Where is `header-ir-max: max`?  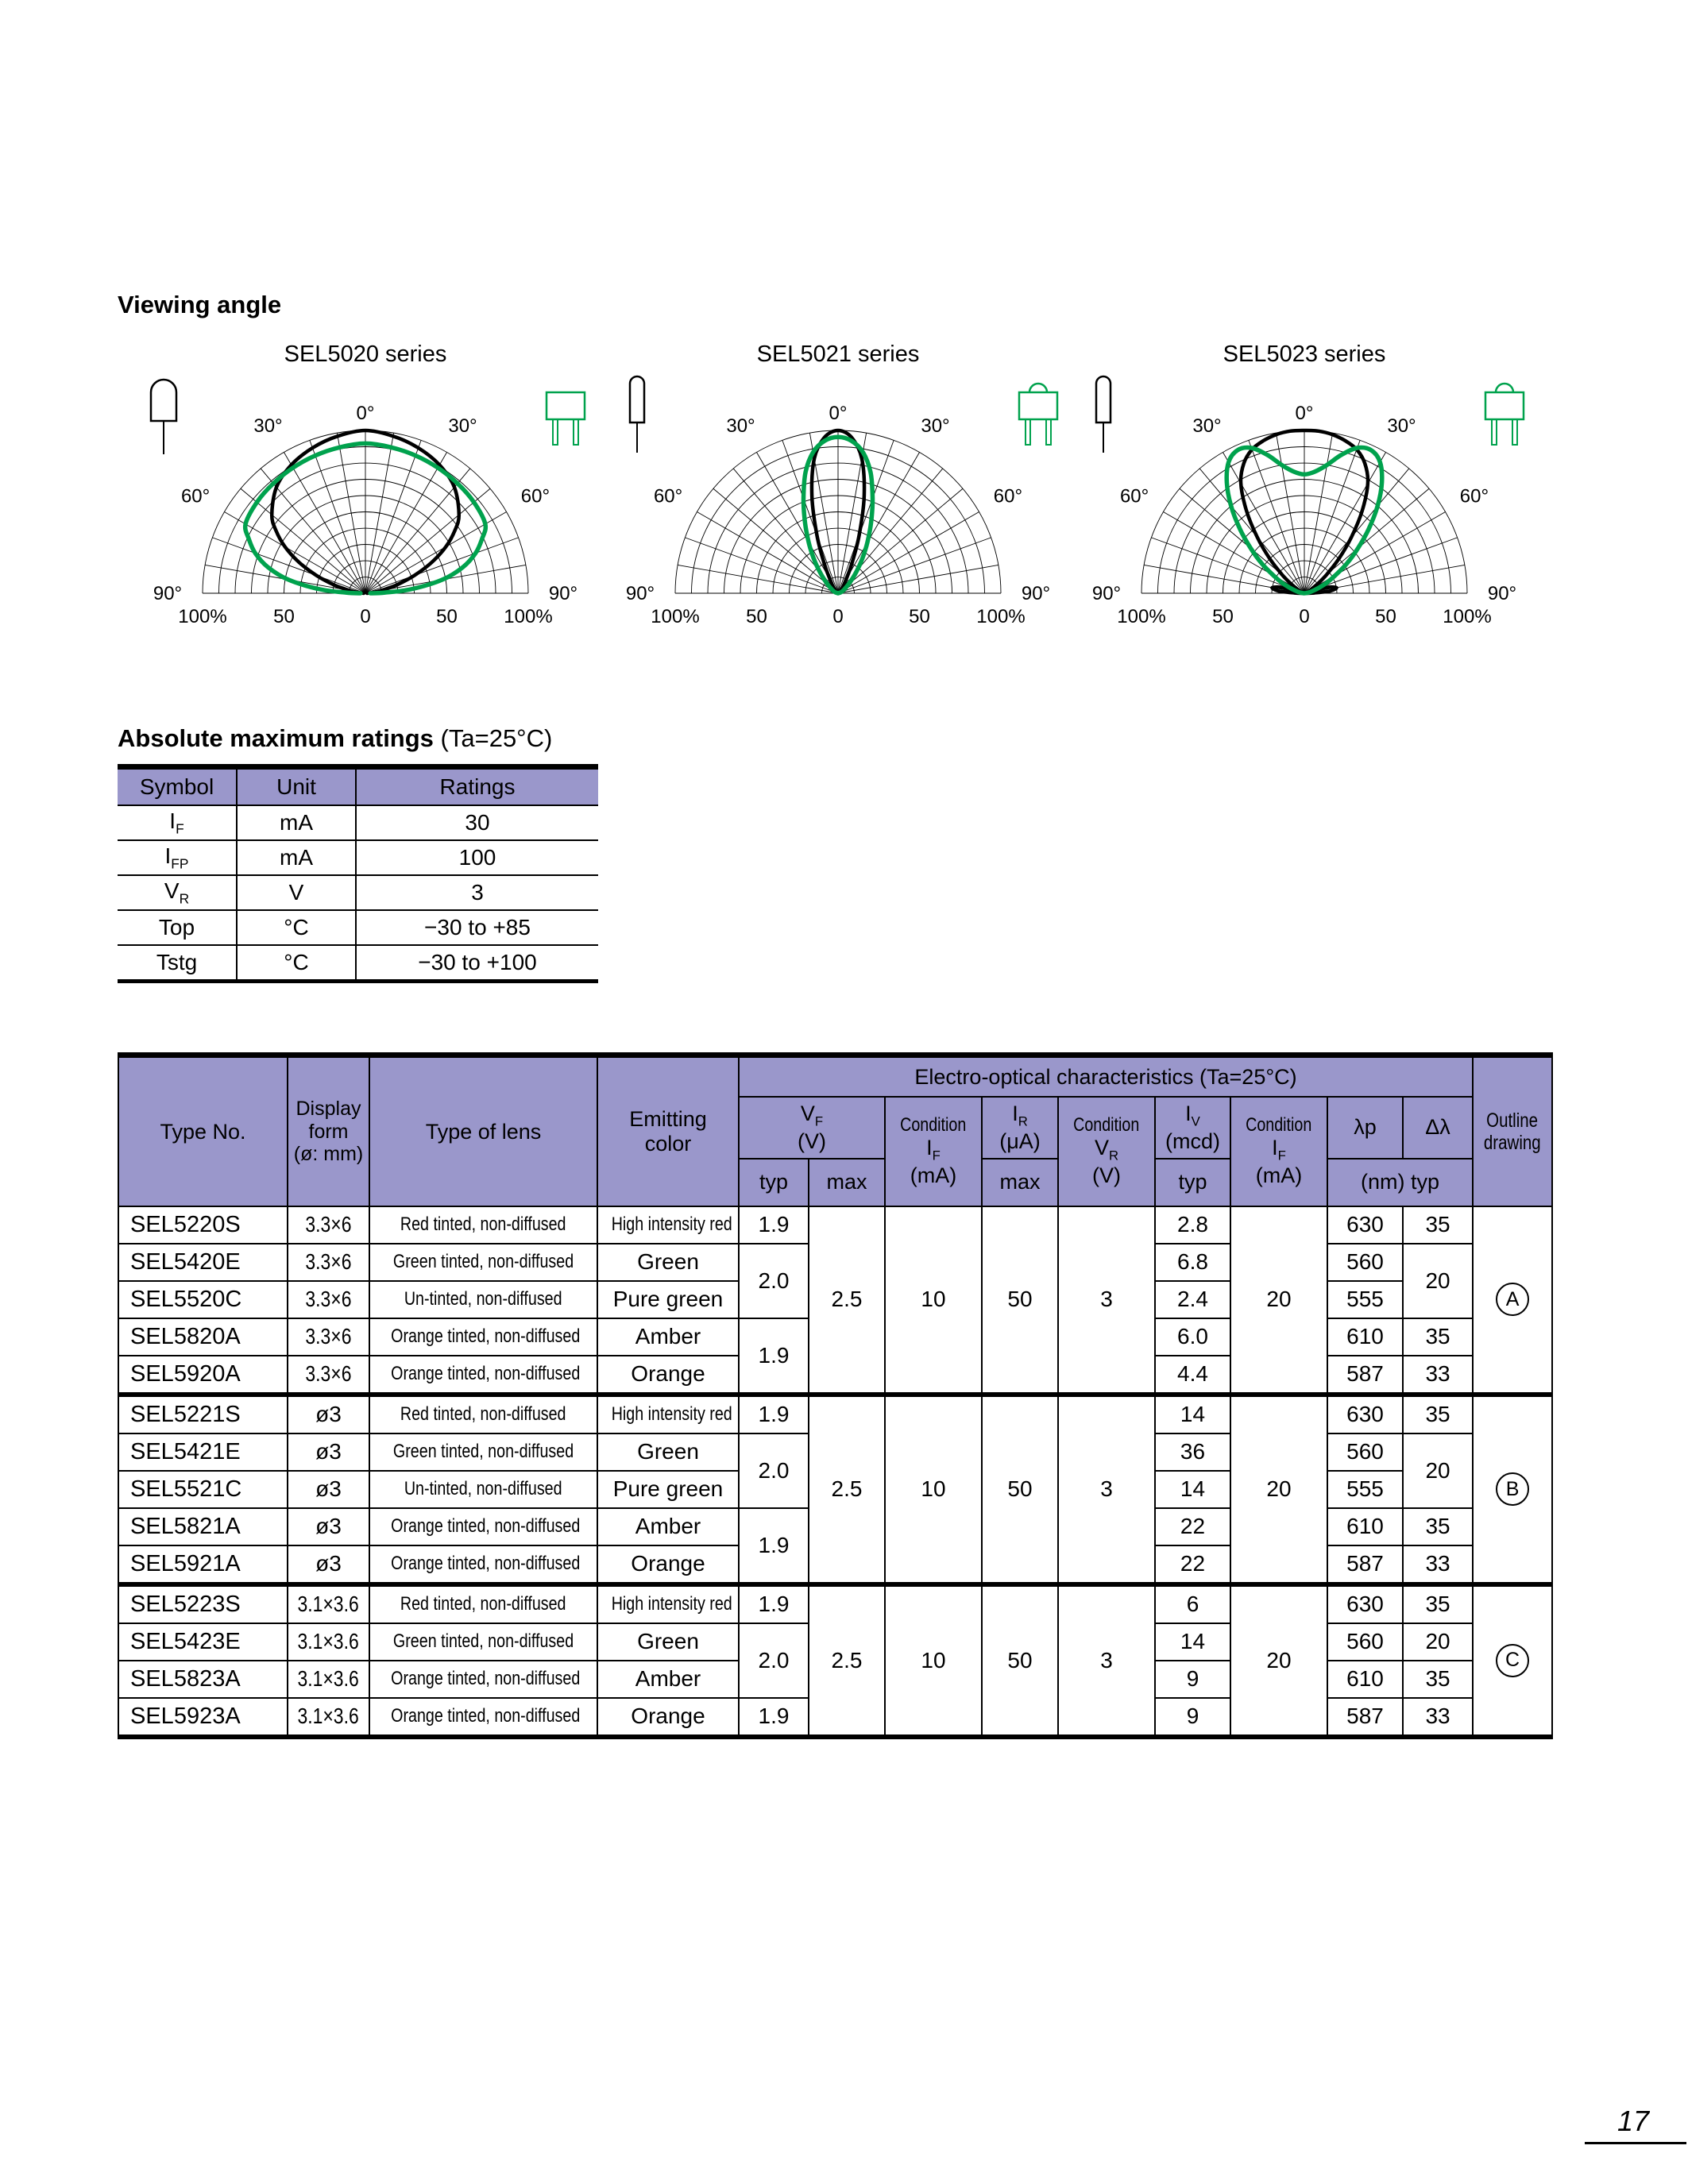 header-ir-max: max is located at coordinates (1020, 1182).